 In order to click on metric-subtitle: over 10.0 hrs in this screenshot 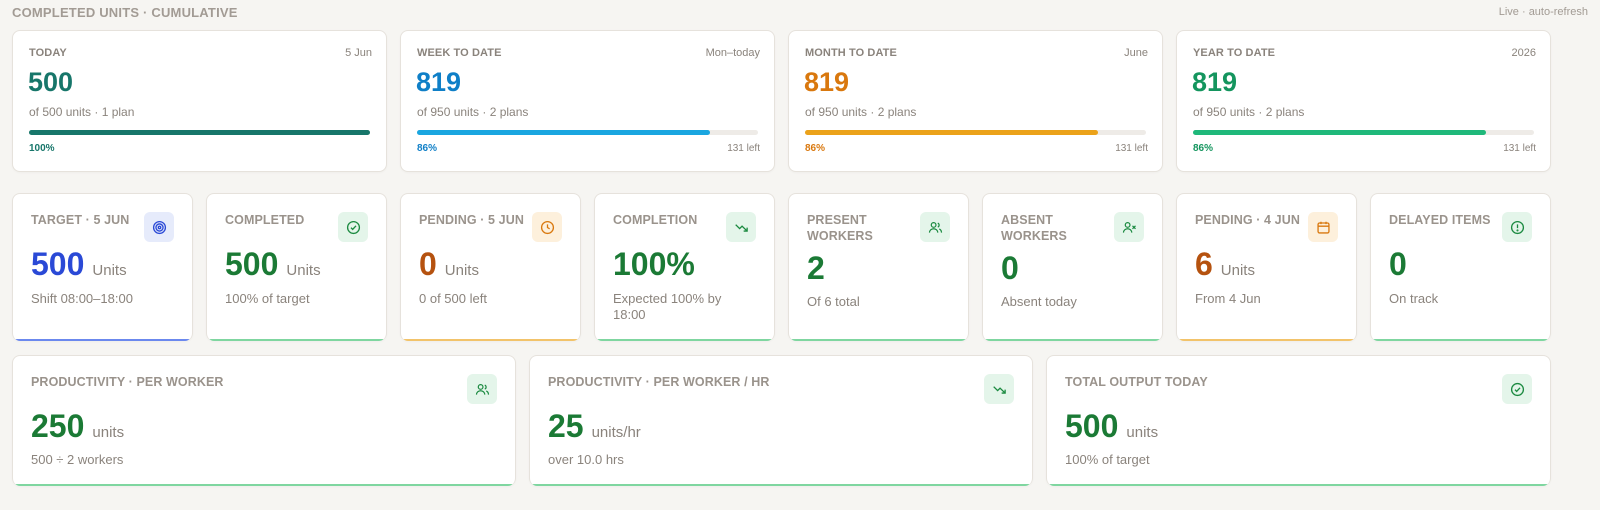, I will do `click(586, 459)`.